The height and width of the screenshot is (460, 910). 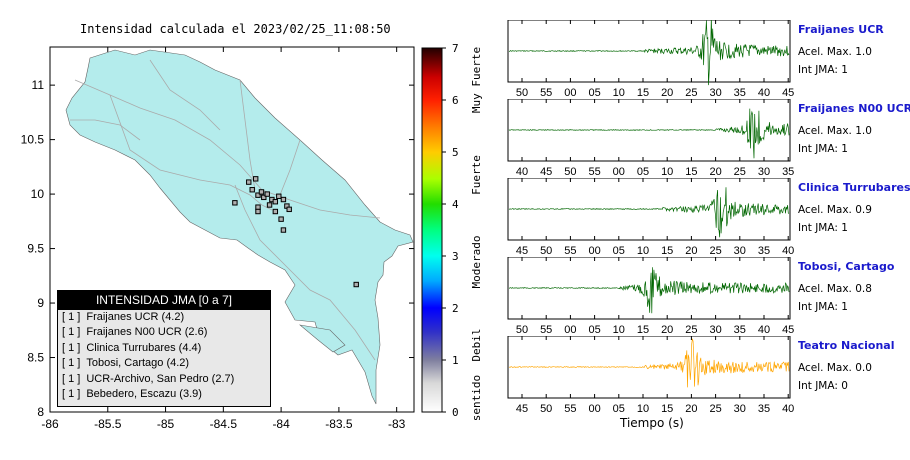 What do you see at coordinates (397, 424) in the screenshot?
I see `map-x-tick-label: -83` at bounding box center [397, 424].